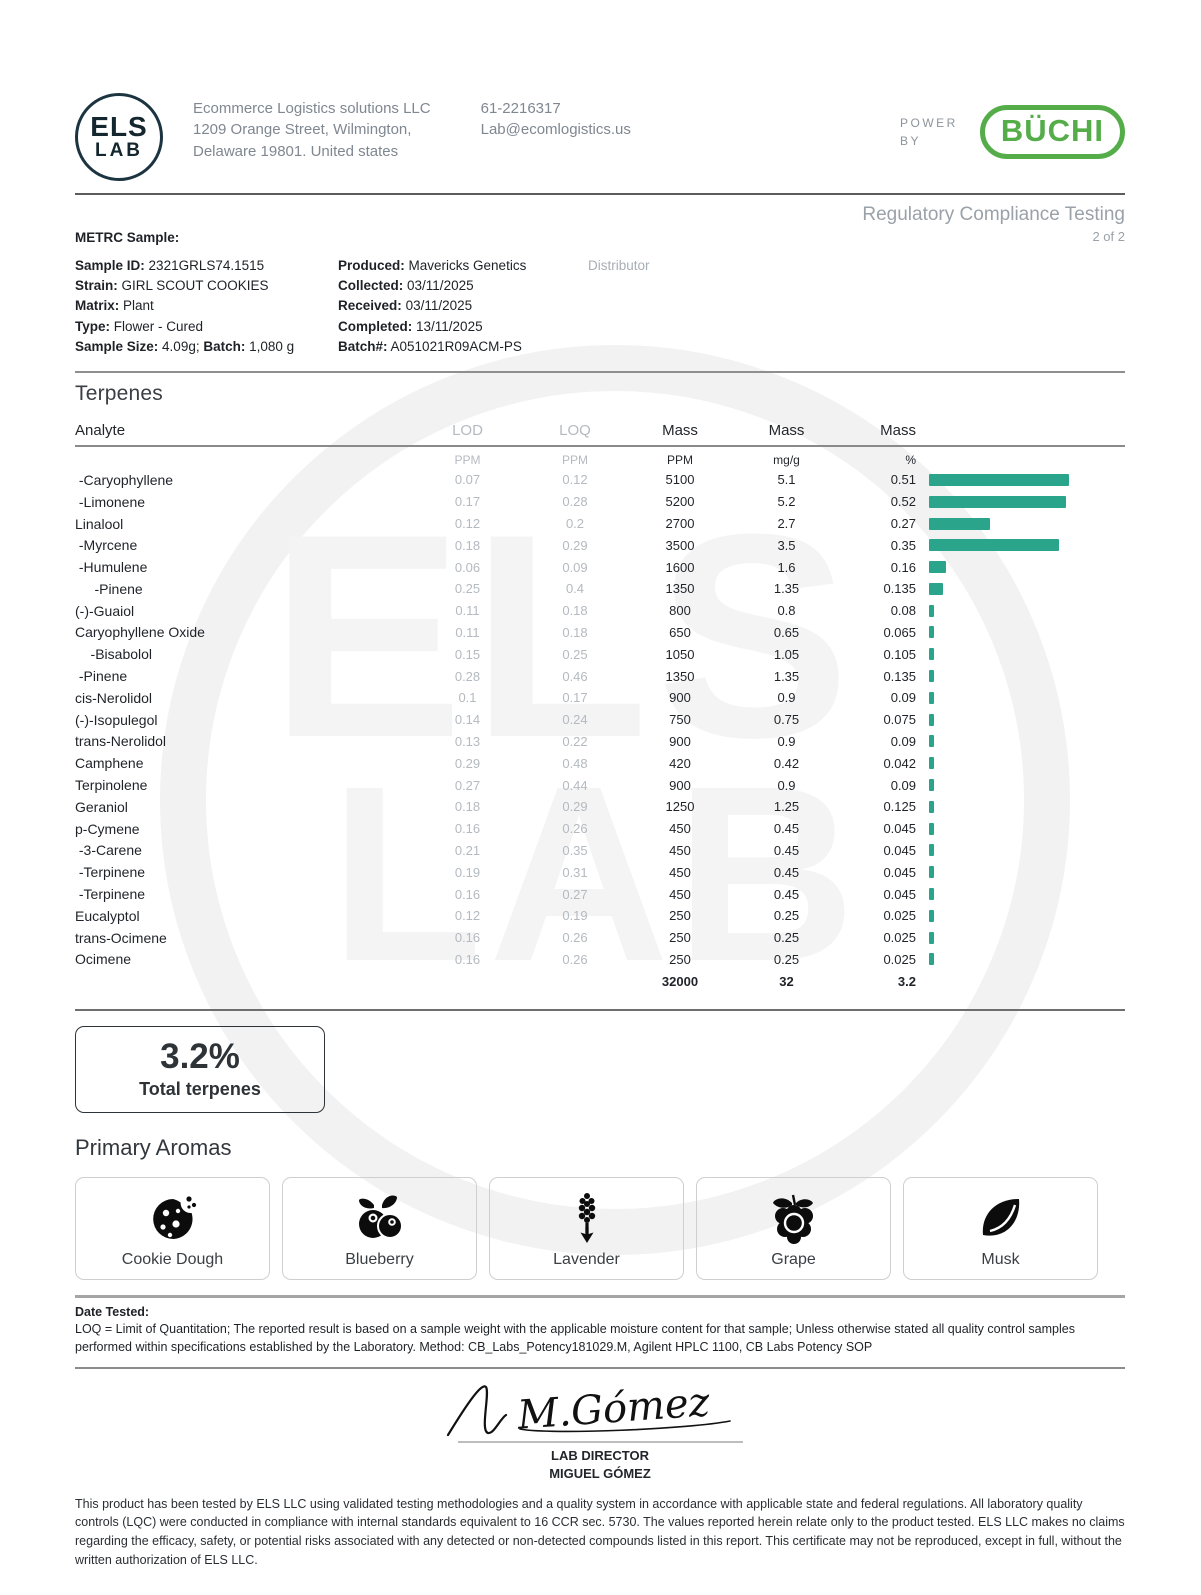  I want to click on logo-text-lab: LAB, so click(119, 150).